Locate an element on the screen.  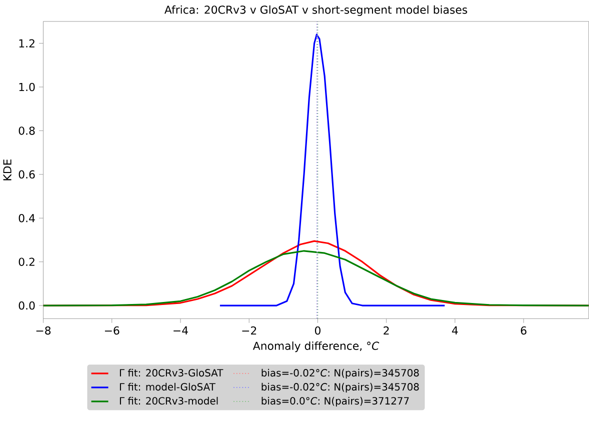
y-tick-label: 0.4 is located at coordinates (26, 218).